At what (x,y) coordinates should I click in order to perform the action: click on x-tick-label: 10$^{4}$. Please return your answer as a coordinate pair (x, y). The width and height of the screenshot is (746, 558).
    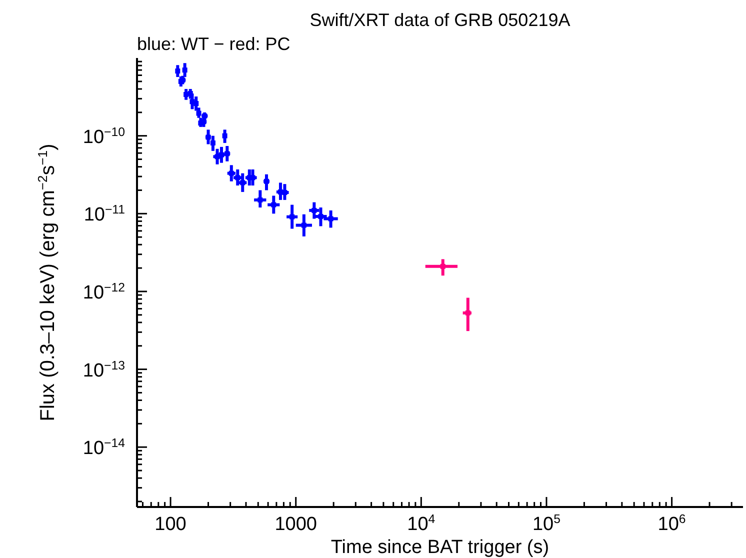
    Looking at the image, I should click on (421, 523).